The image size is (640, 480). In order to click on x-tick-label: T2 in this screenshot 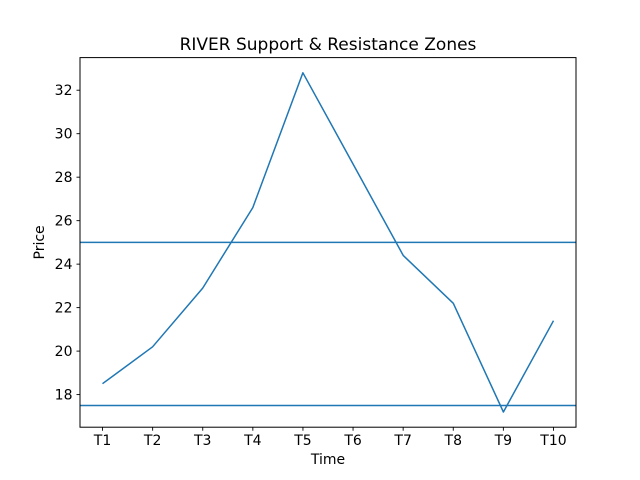, I will do `click(152, 441)`.